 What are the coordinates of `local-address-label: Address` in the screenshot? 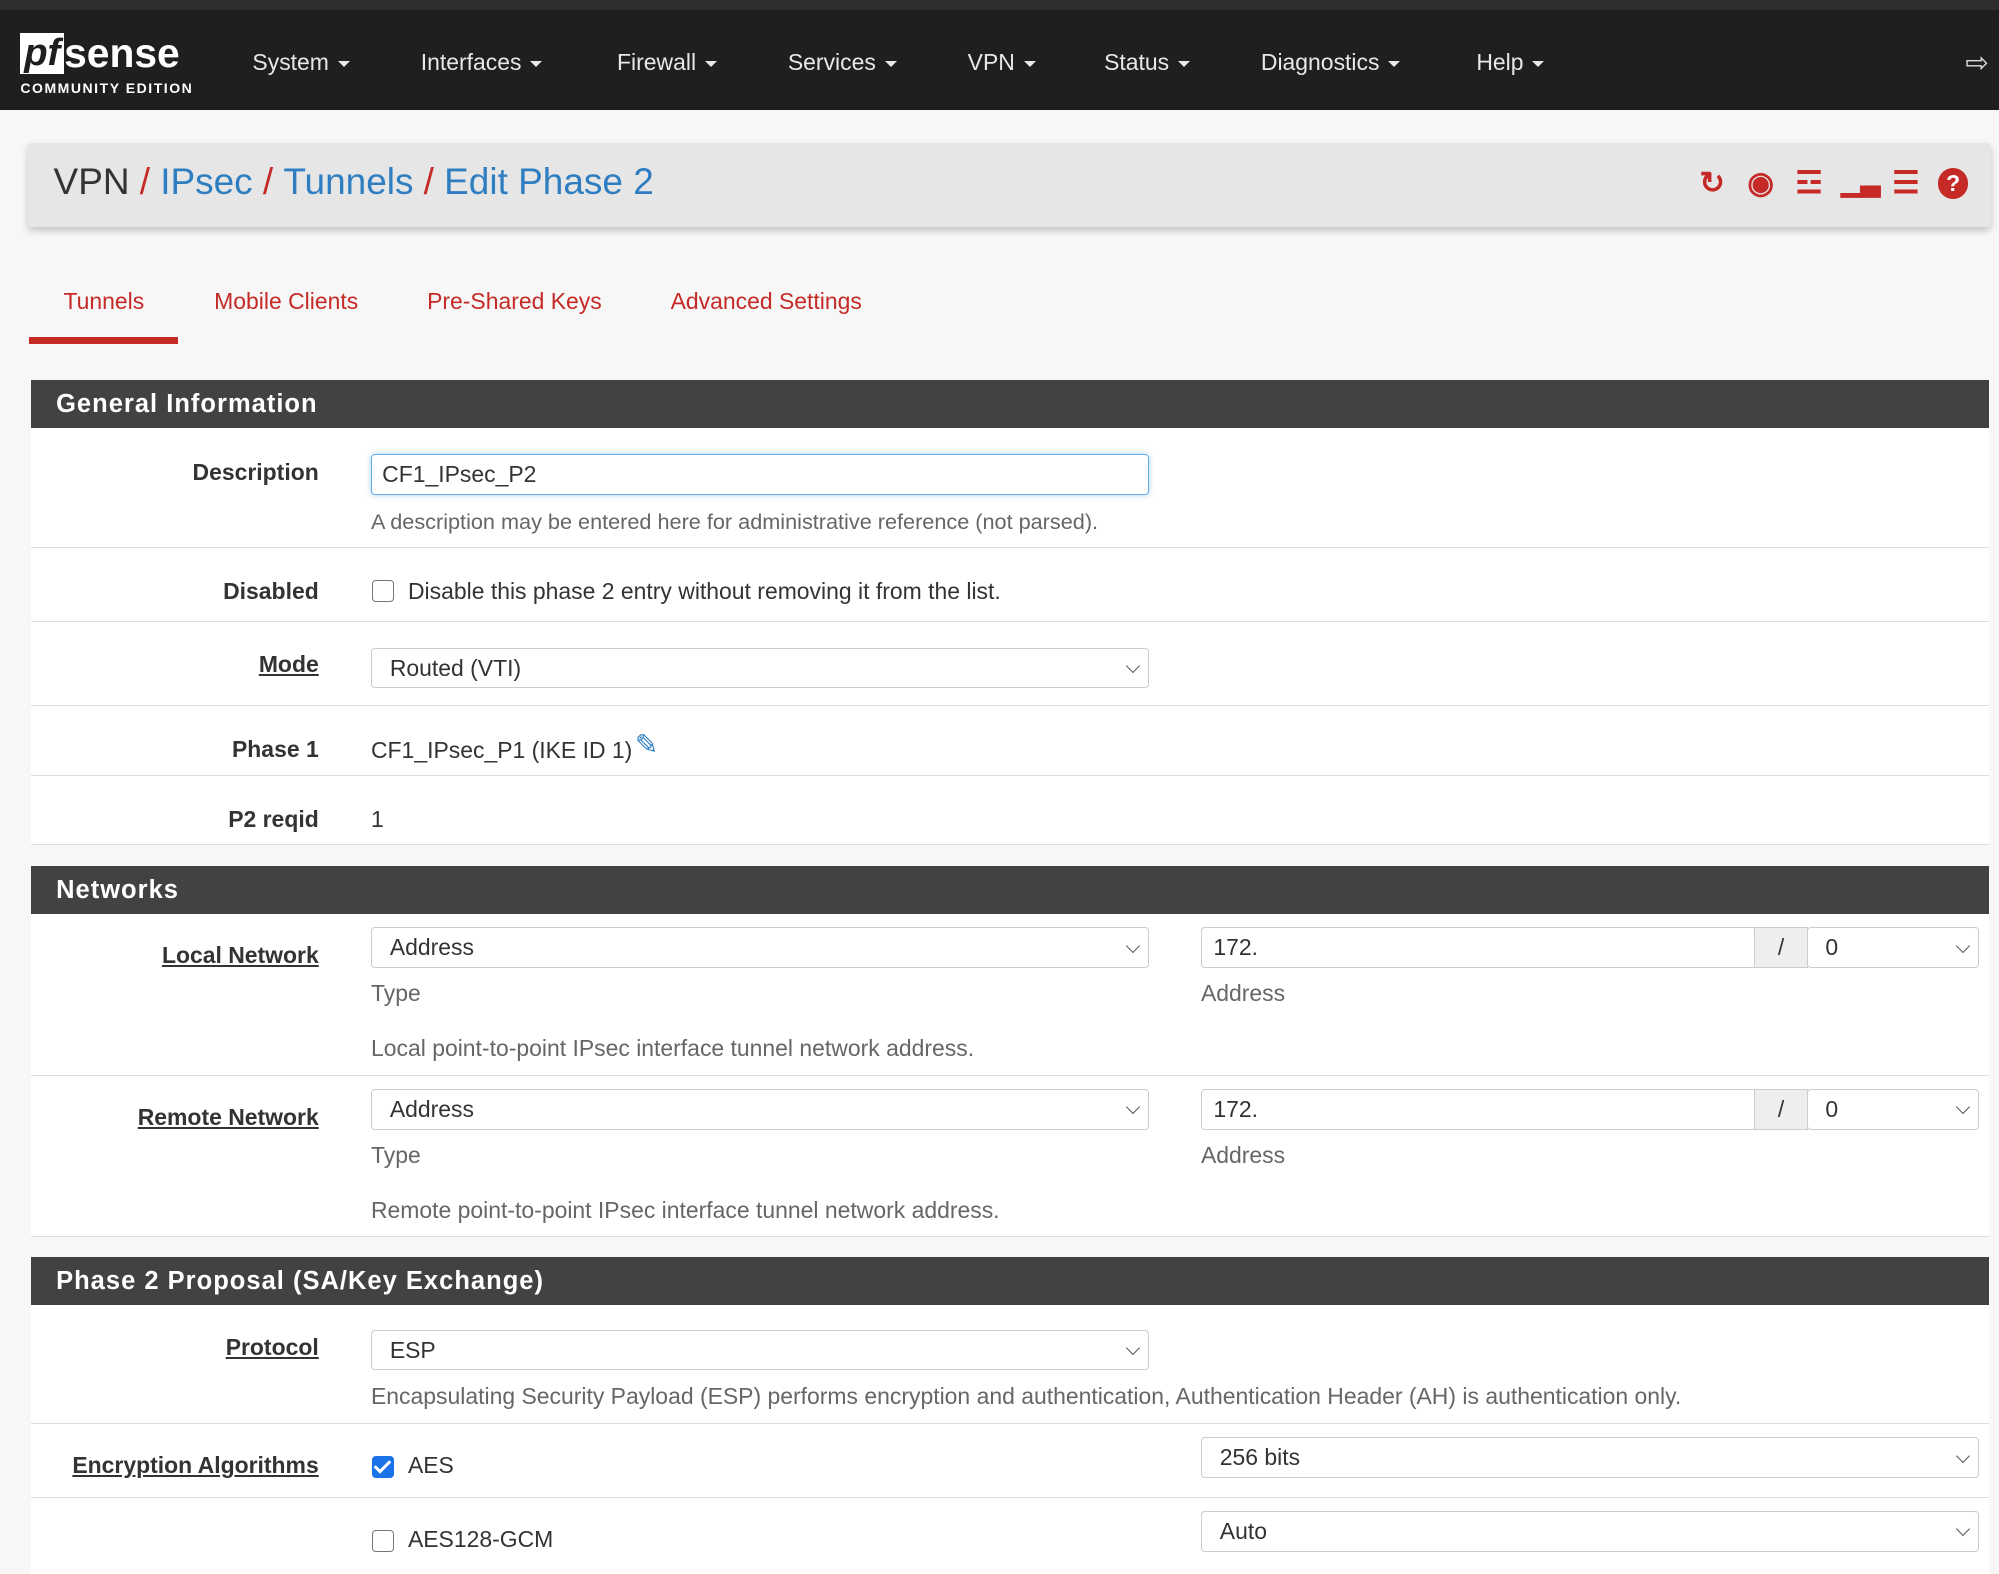 It's located at (1243, 993).